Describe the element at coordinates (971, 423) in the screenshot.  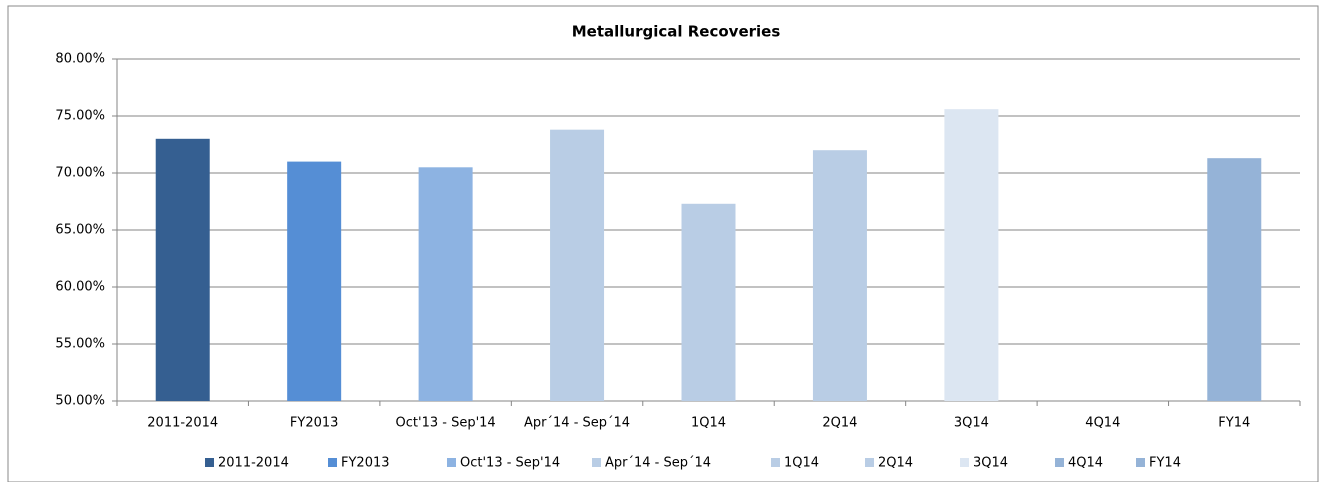
I see `x-tick-label: 3Q14` at that location.